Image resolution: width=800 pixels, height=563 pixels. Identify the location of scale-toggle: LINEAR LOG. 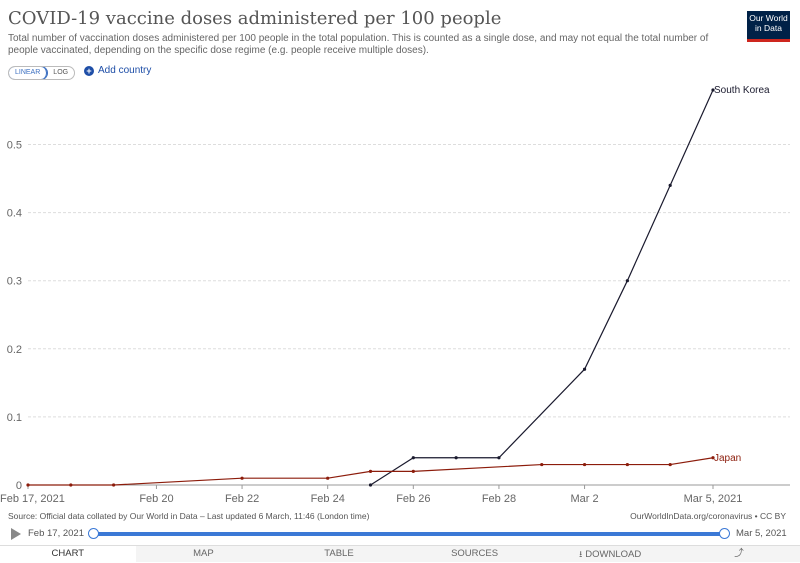
(42, 73).